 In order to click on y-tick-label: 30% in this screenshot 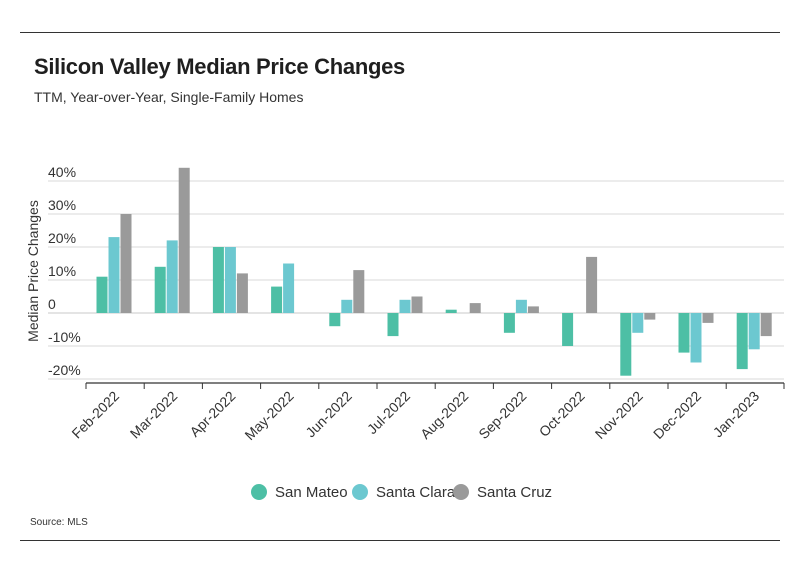, I will do `click(62, 205)`.